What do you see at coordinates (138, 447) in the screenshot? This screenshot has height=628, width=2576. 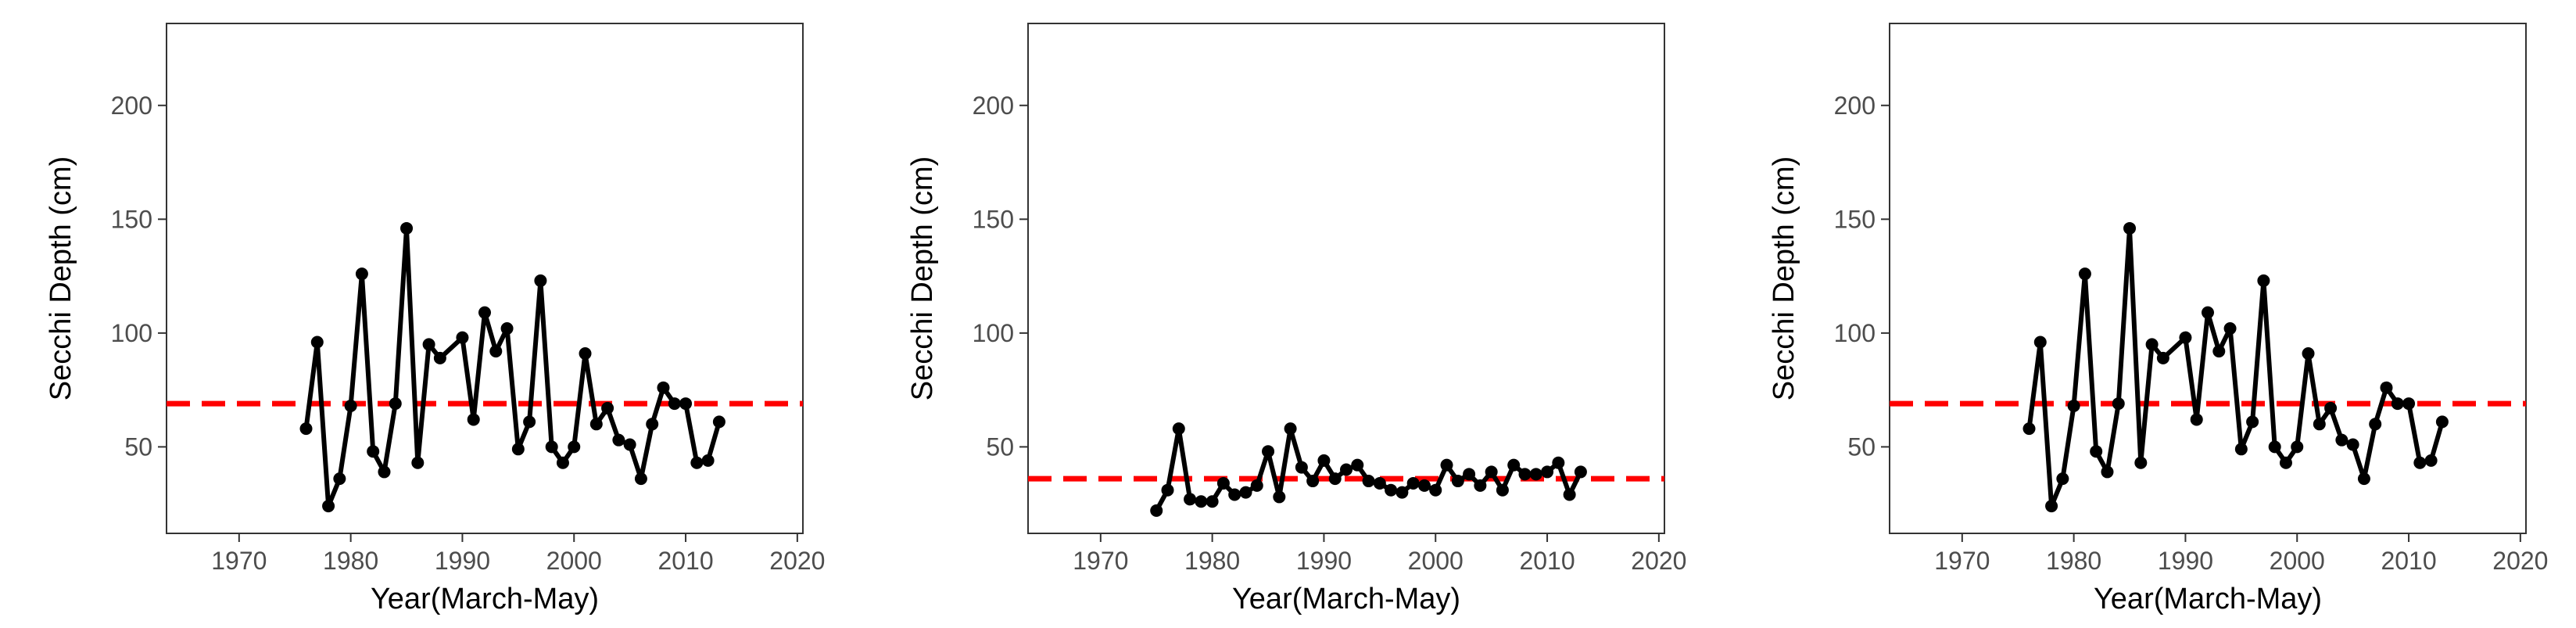 I see `y-tick-label: 50` at bounding box center [138, 447].